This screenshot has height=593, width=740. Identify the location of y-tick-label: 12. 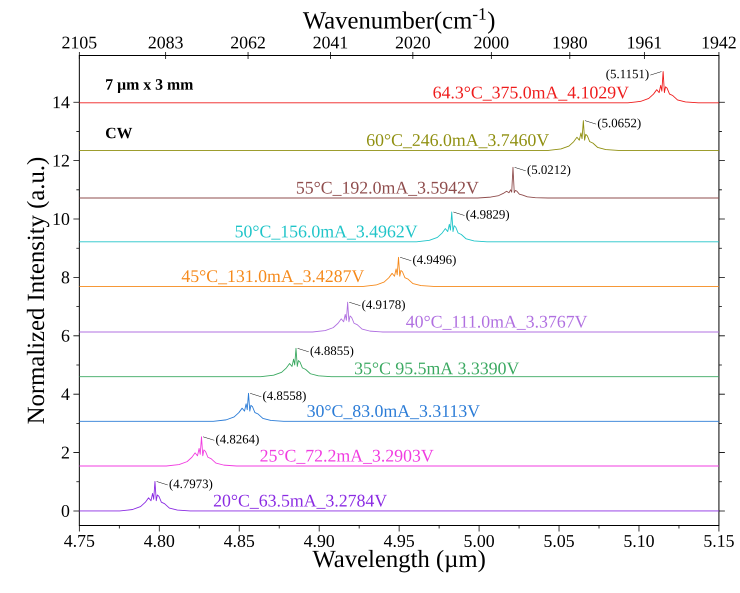
(61, 160).